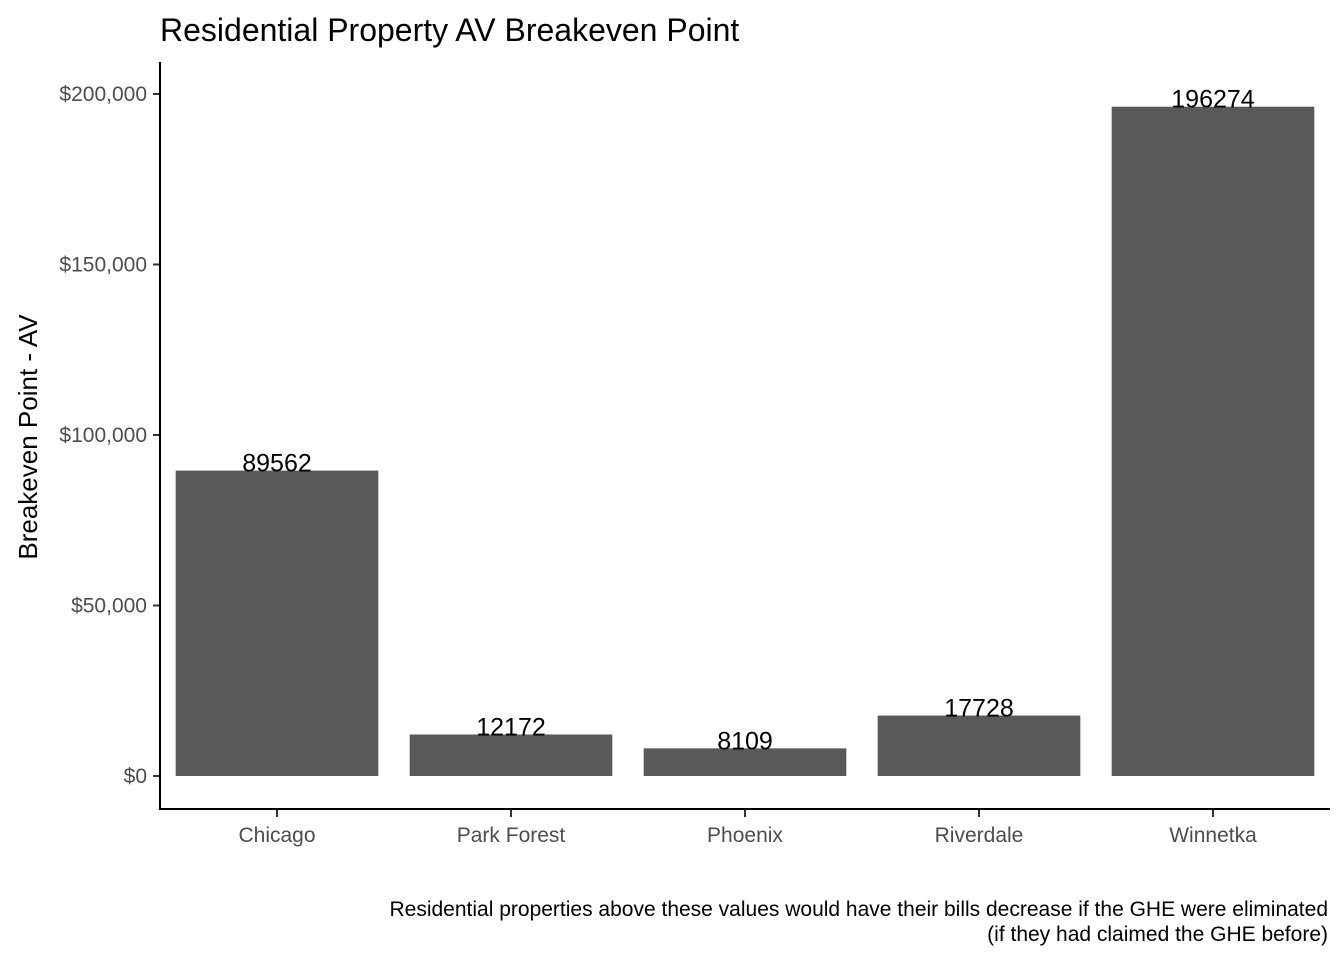  What do you see at coordinates (103, 435) in the screenshot?
I see `y-tick-label: $100,000` at bounding box center [103, 435].